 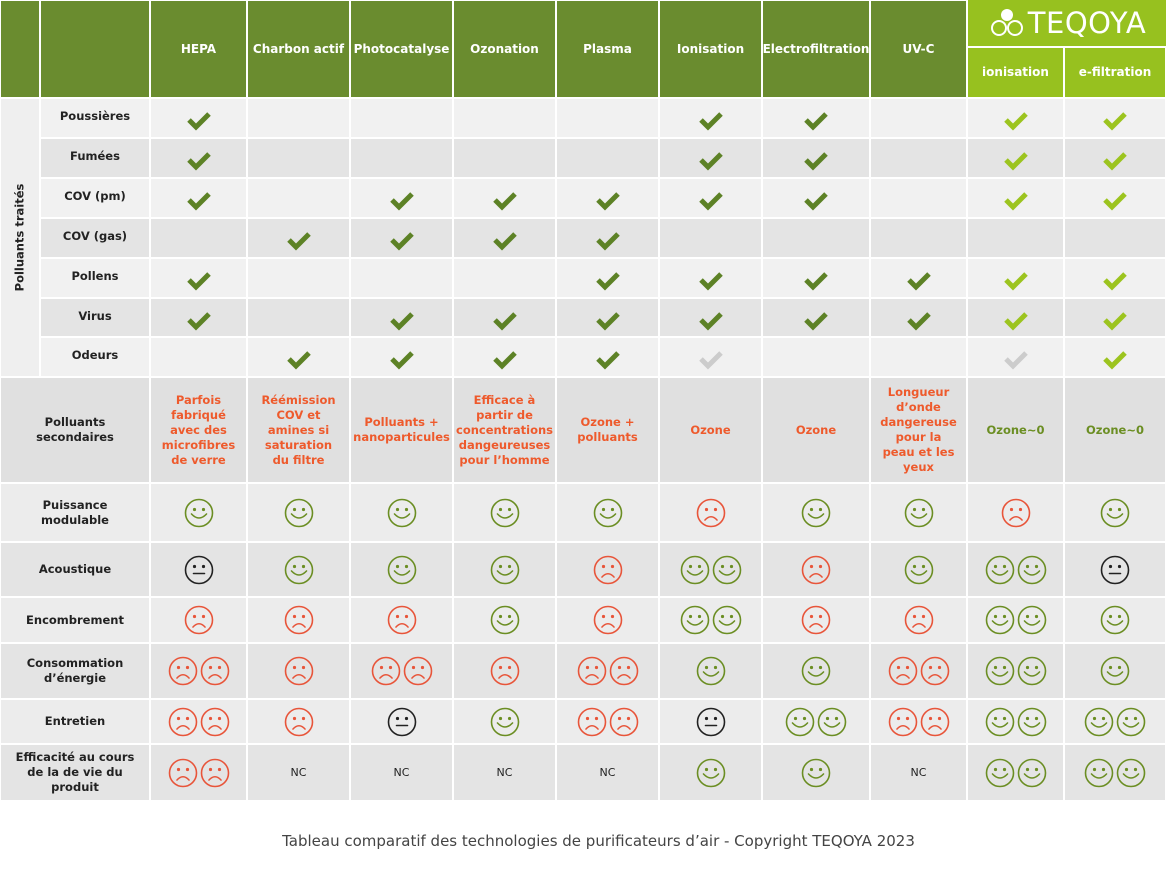 What do you see at coordinates (298, 49) in the screenshot?
I see `column-header: Charbon actif` at bounding box center [298, 49].